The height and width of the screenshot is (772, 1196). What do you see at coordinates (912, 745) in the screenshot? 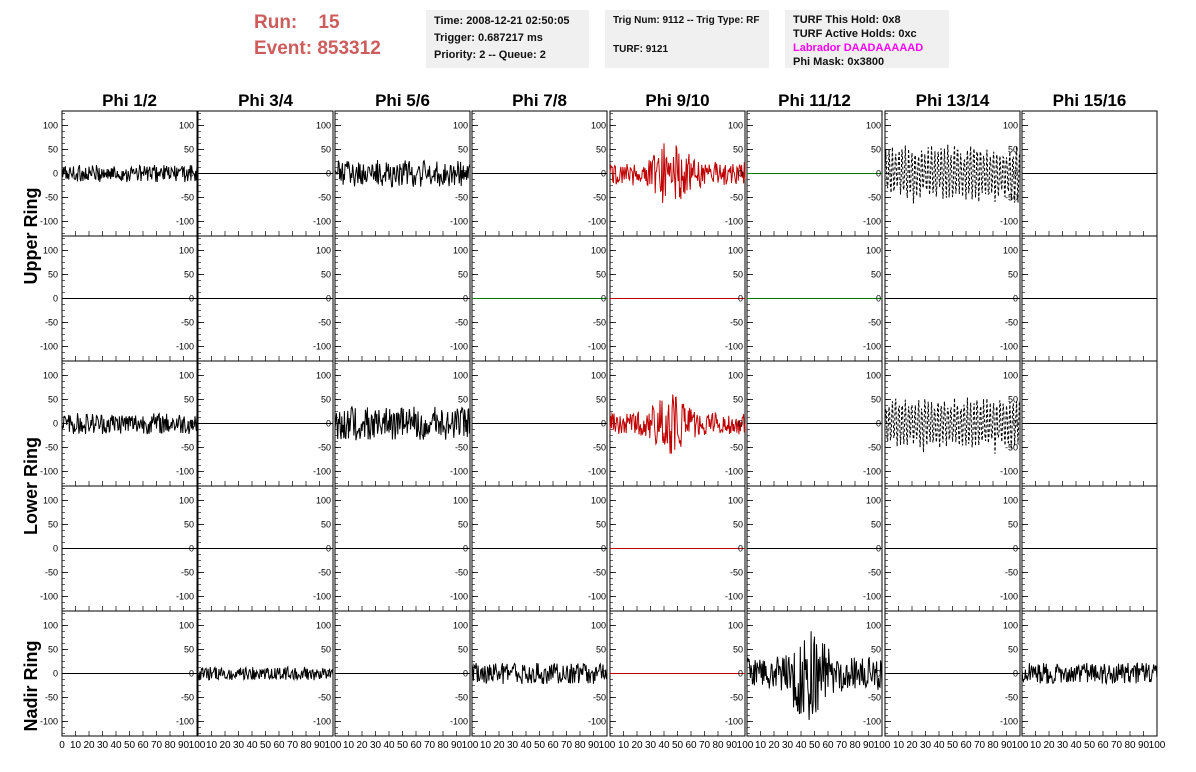
I see `x-tick-label: 20` at bounding box center [912, 745].